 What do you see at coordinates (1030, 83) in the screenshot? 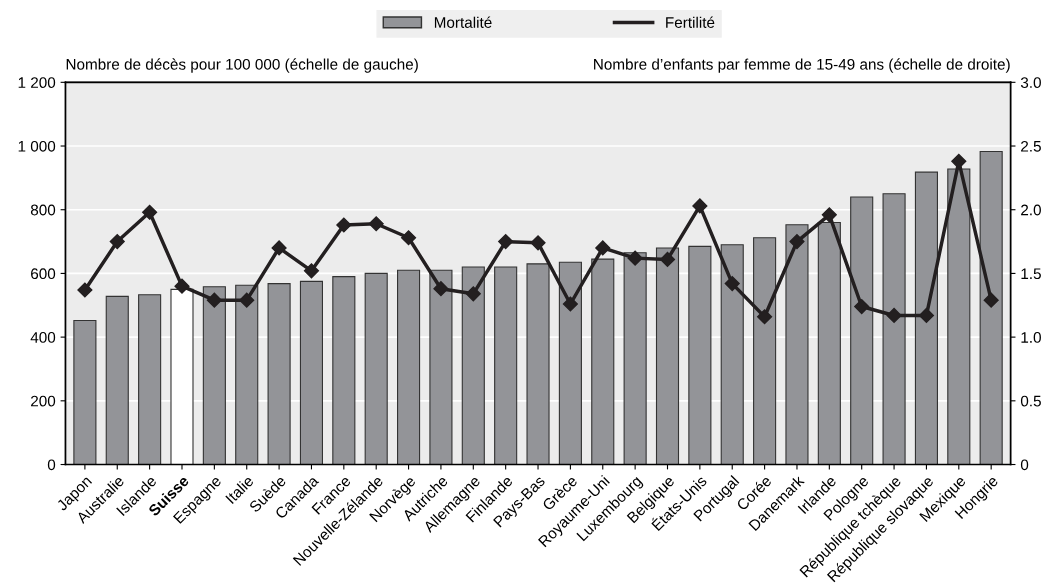
I see `y2-tick-label: 3.0` at bounding box center [1030, 83].